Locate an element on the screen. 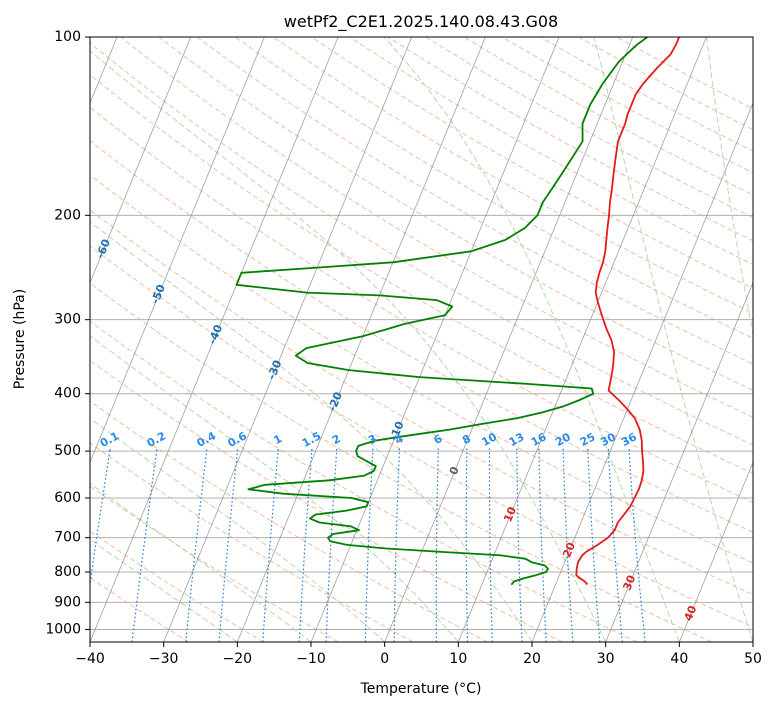 This screenshot has width=775, height=708. y-tick-label: 800 is located at coordinates (67, 572).